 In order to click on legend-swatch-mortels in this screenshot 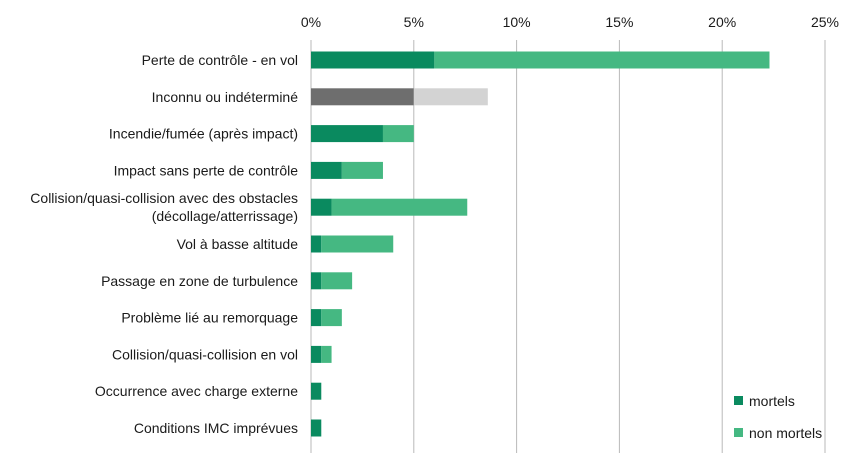, I will do `click(738, 400)`.